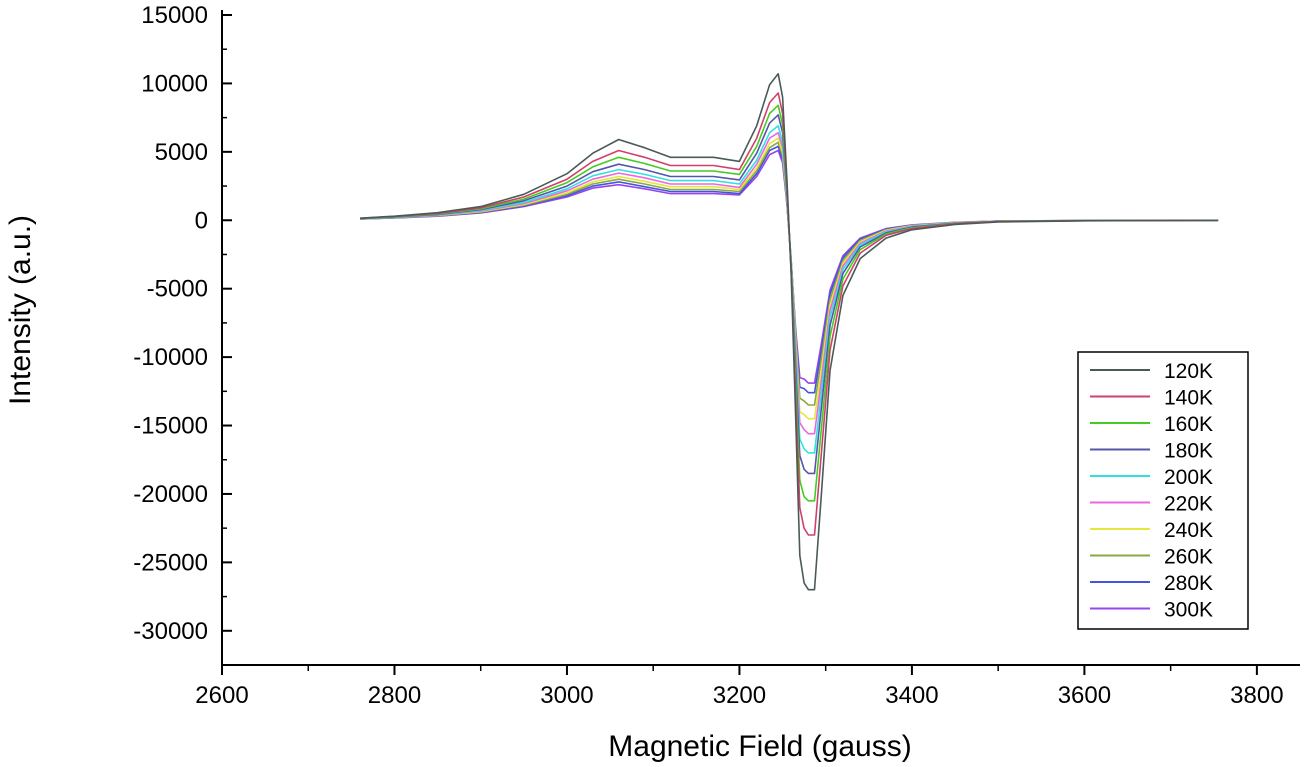 The height and width of the screenshot is (767, 1305). I want to click on x-axis-ticks: 2600 2800 3000 3200 3400 3600 3800, so click(739, 687).